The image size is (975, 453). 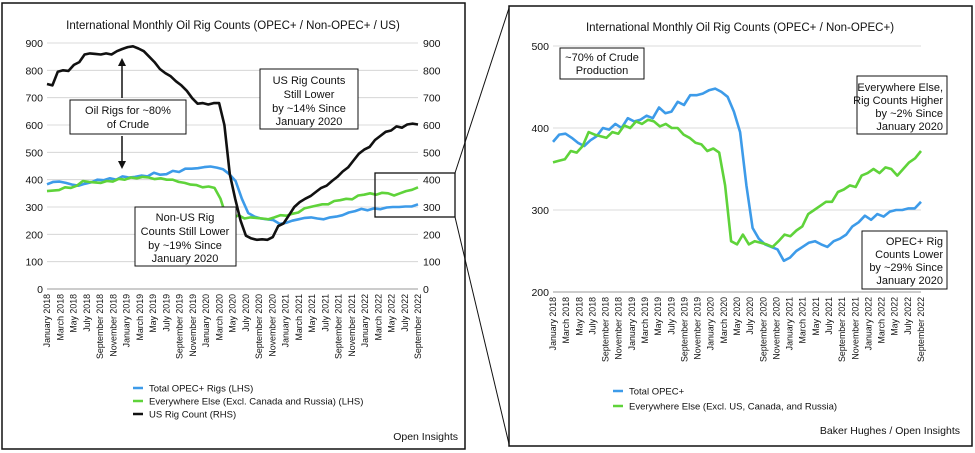 What do you see at coordinates (185, 232) in the screenshot?
I see `svg-text: Counts Still Lower` at bounding box center [185, 232].